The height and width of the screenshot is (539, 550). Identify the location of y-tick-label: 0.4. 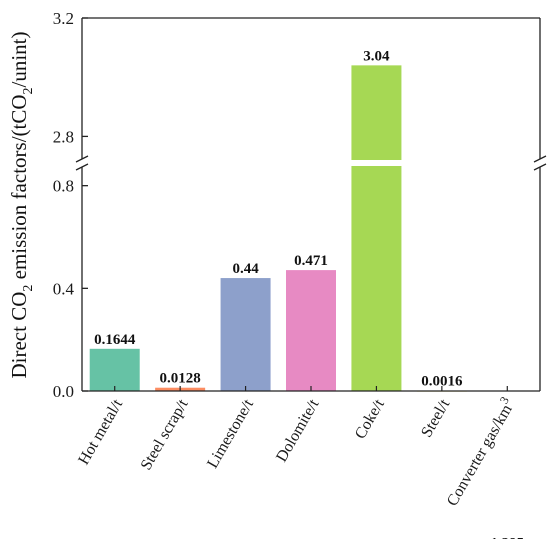
(64, 288).